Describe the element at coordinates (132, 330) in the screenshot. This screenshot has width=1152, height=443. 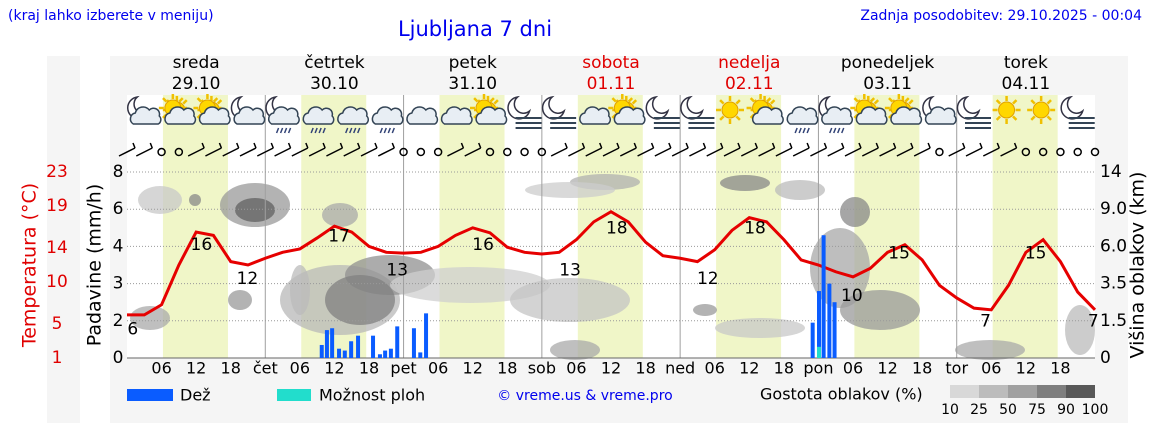
I see `temp-label: 6` at that location.